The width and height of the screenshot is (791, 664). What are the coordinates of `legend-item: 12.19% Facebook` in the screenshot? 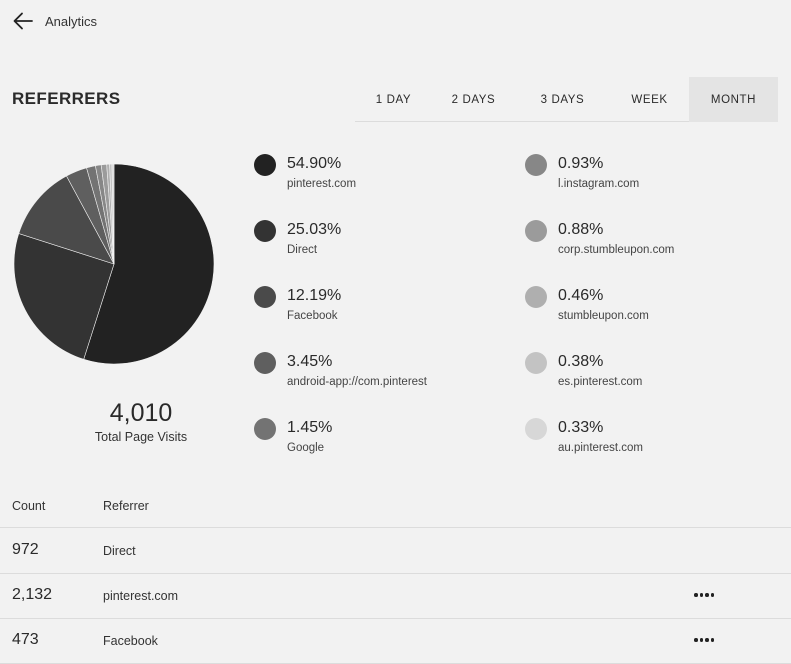 It's located at (369, 308).